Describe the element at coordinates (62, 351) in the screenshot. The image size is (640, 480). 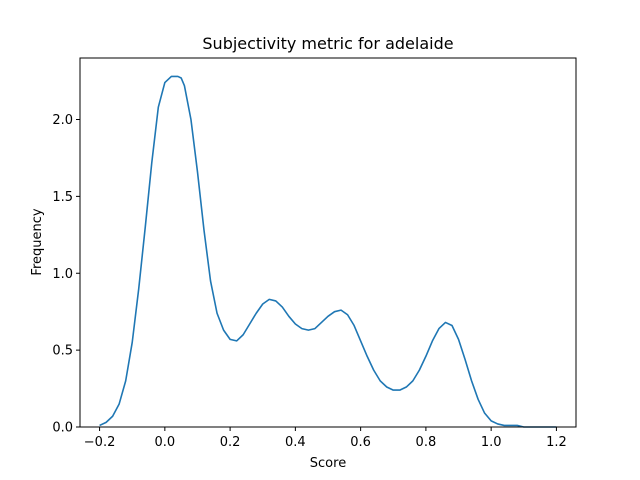
I see `y-tick-label: 0.5` at that location.